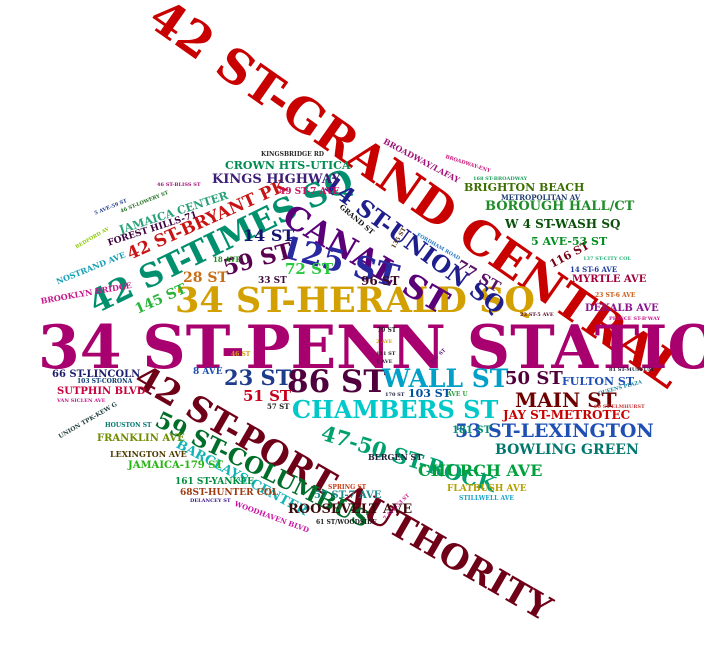 This screenshot has width=704, height=646. Describe the element at coordinates (534, 378) in the screenshot. I see `word-50-st: 50 ST` at that location.